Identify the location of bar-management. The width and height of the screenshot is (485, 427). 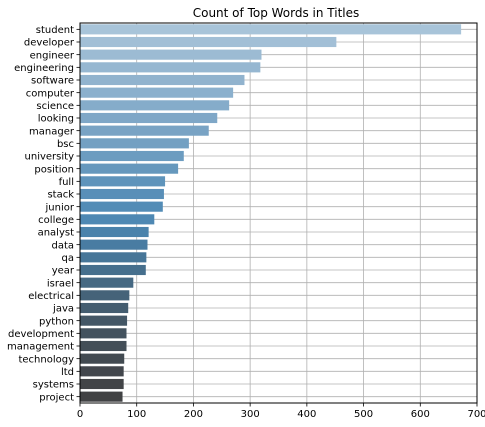
(103, 346).